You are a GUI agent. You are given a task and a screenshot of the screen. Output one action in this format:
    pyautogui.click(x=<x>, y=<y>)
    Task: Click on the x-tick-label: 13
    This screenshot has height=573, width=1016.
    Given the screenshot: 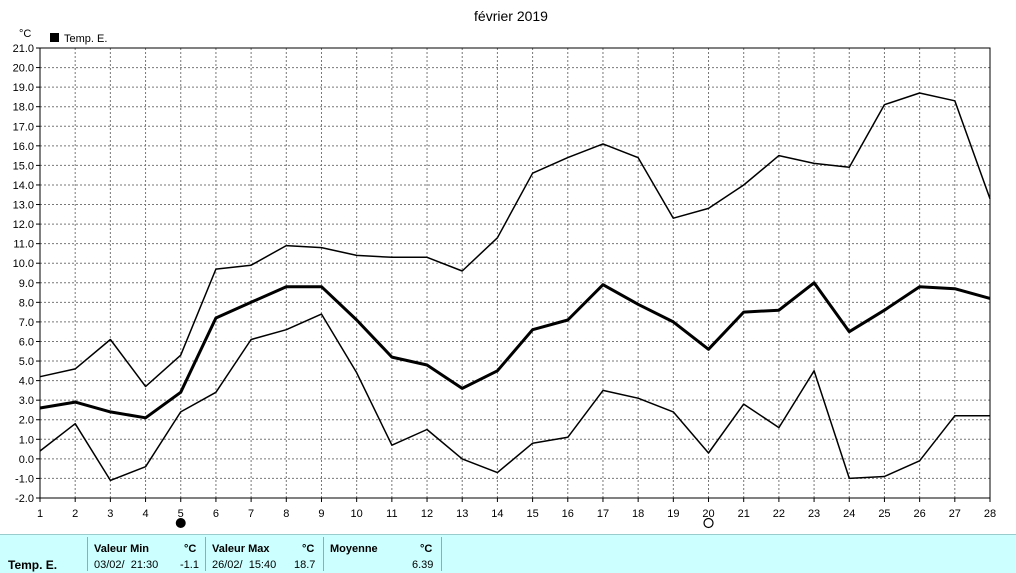 What is the action you would take?
    pyautogui.click(x=462, y=514)
    